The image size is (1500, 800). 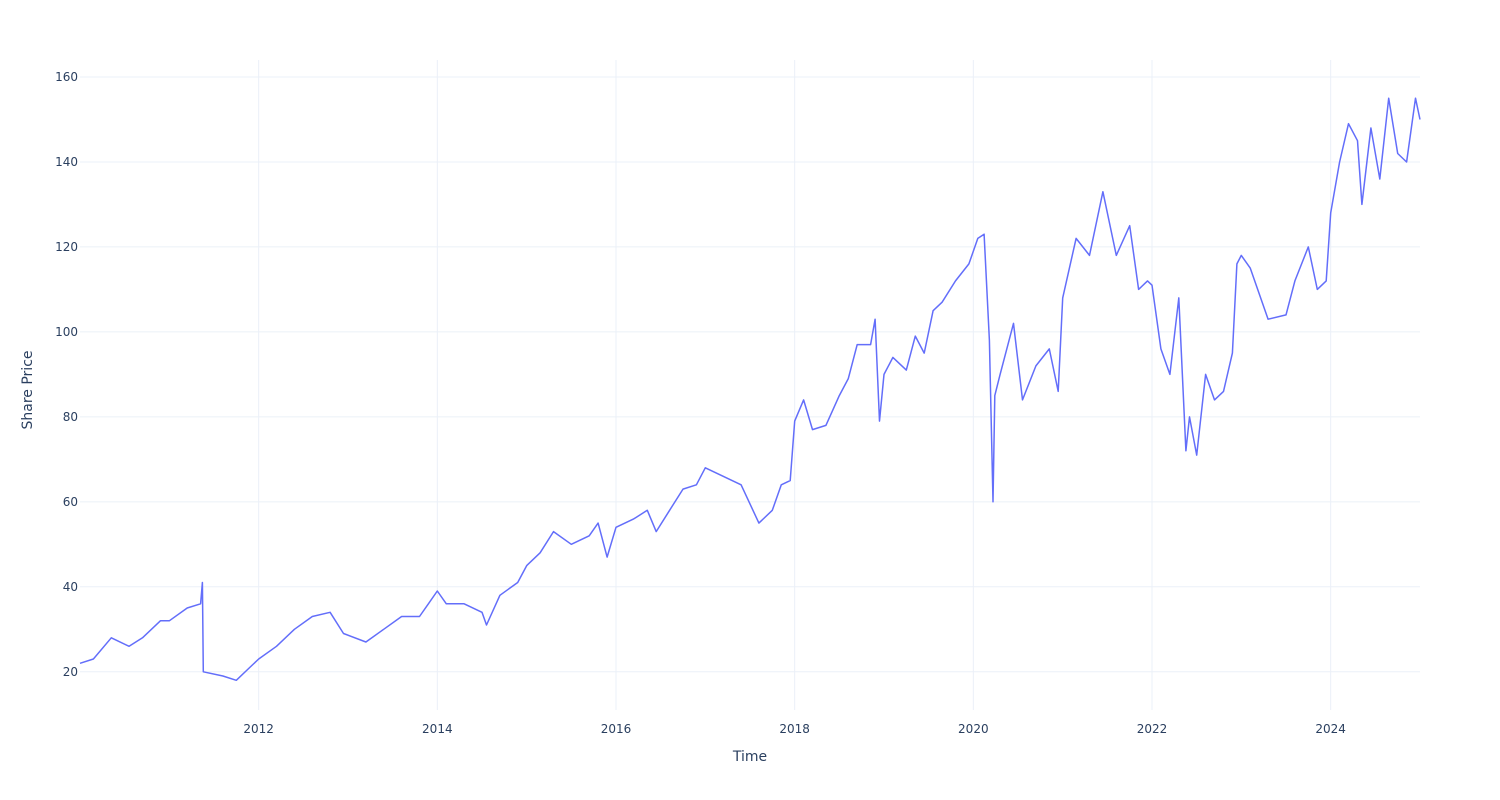 I want to click on x-tick-label: 2022, so click(x=1152, y=729).